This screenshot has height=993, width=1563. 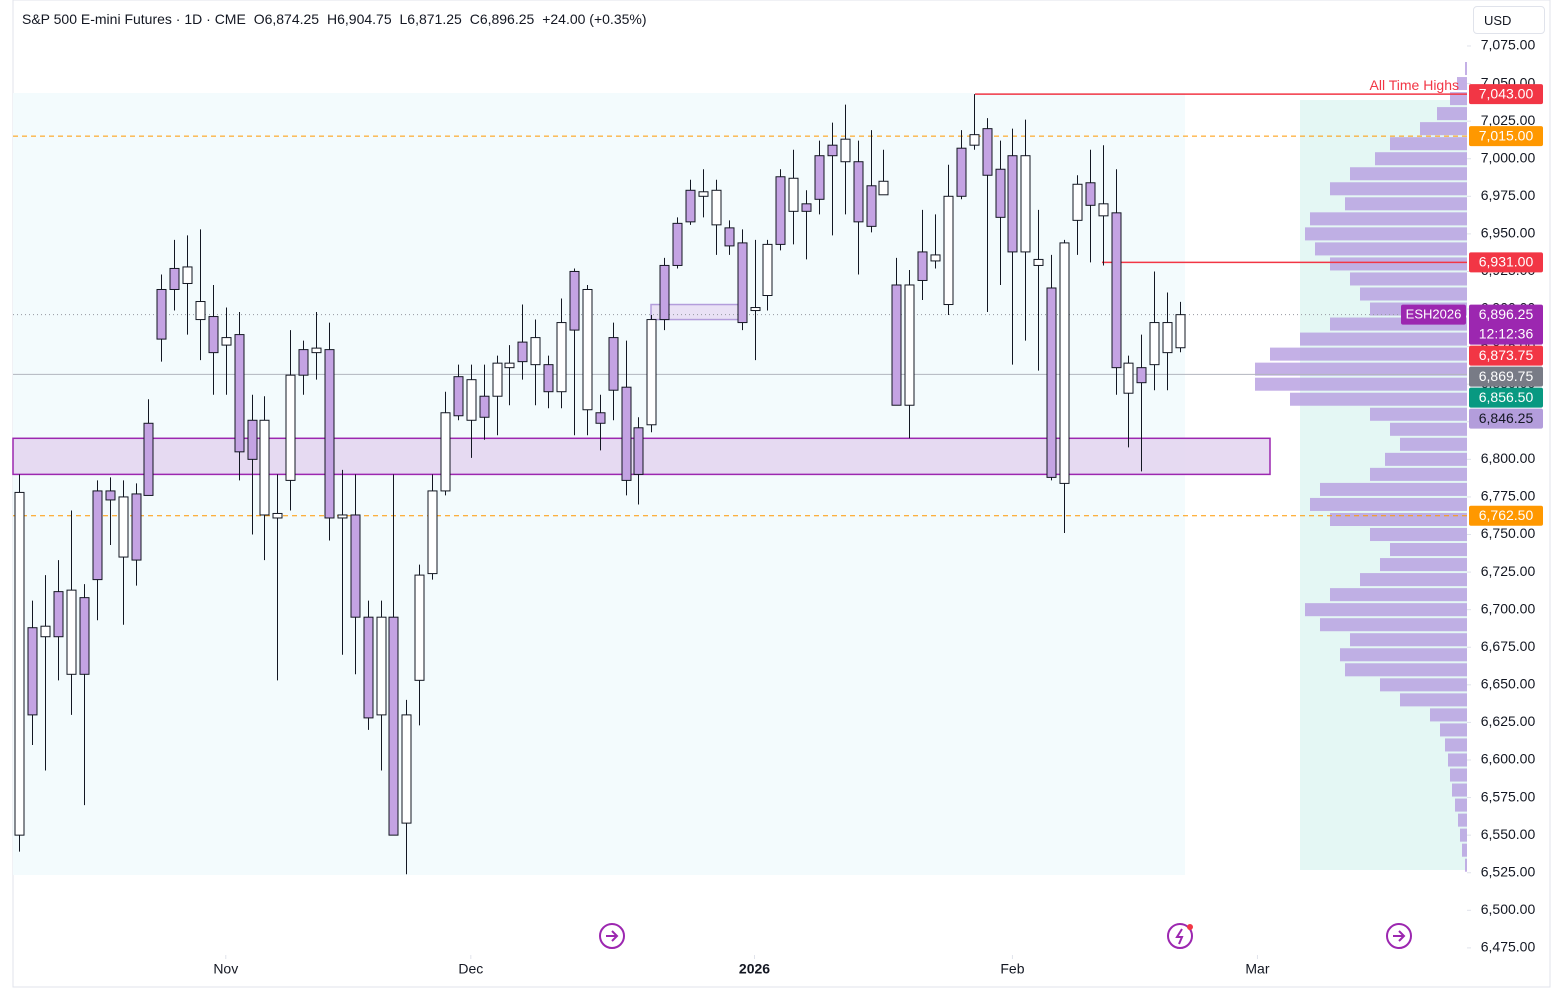 What do you see at coordinates (1179, 936) in the screenshot?
I see `event-icon-bolt` at bounding box center [1179, 936].